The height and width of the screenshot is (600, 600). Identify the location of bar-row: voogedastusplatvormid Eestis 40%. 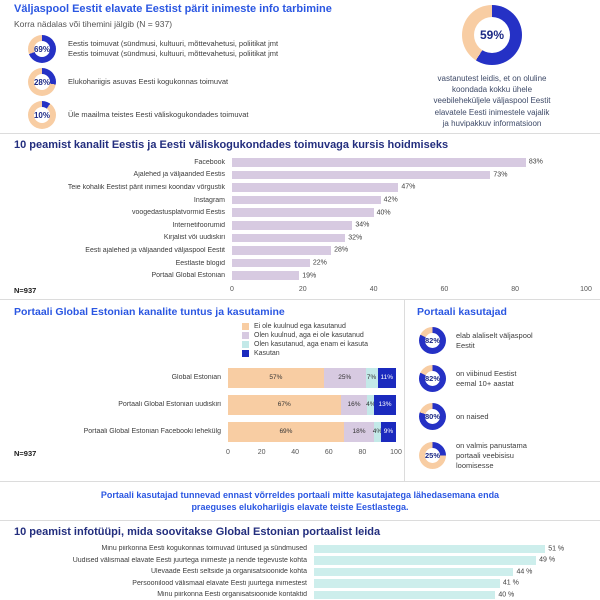
(300, 212).